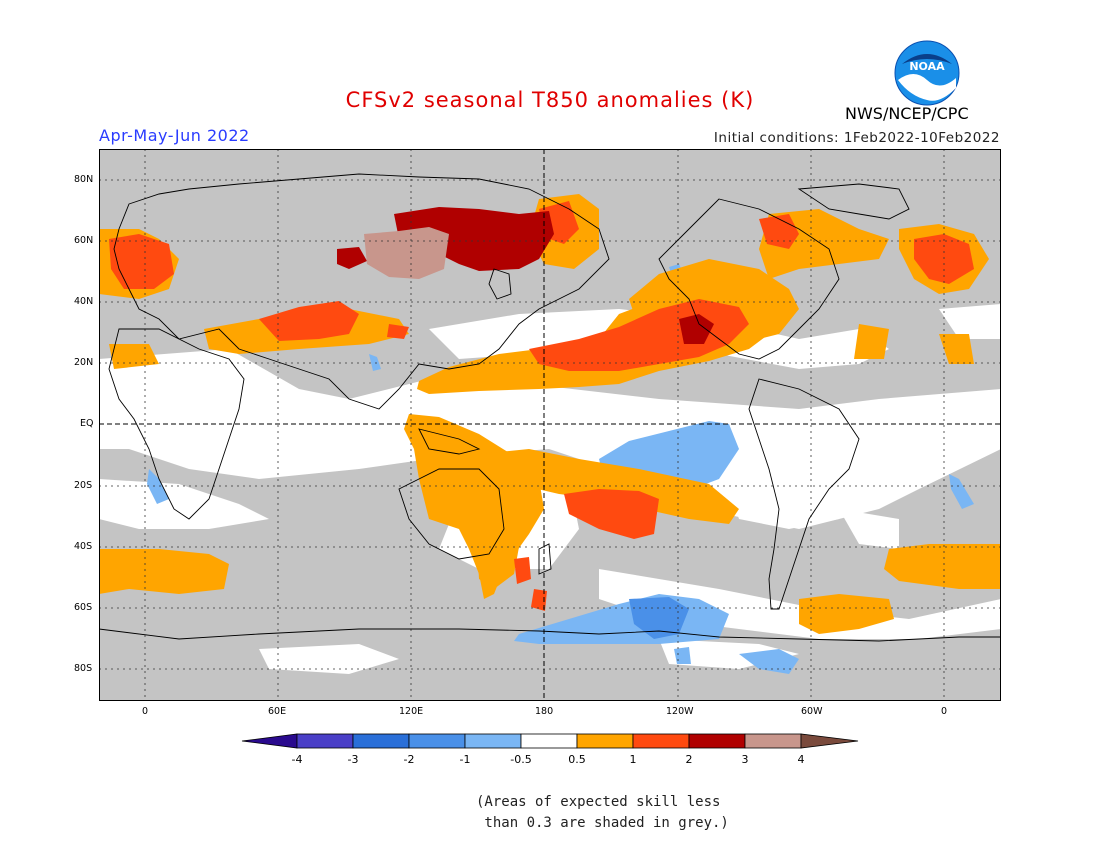  What do you see at coordinates (598, 802) in the screenshot?
I see `footnote-line-1: (Areas of expected skill less` at bounding box center [598, 802].